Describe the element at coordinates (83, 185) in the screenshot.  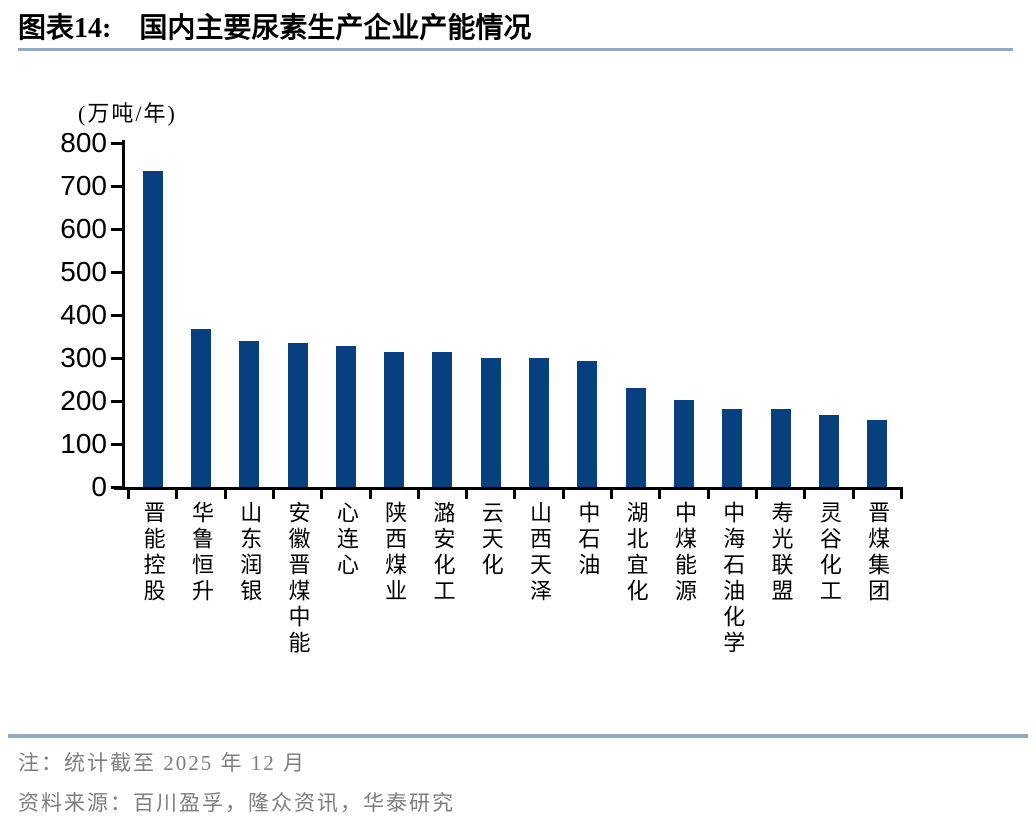
I see `y-tick-label: 700` at that location.